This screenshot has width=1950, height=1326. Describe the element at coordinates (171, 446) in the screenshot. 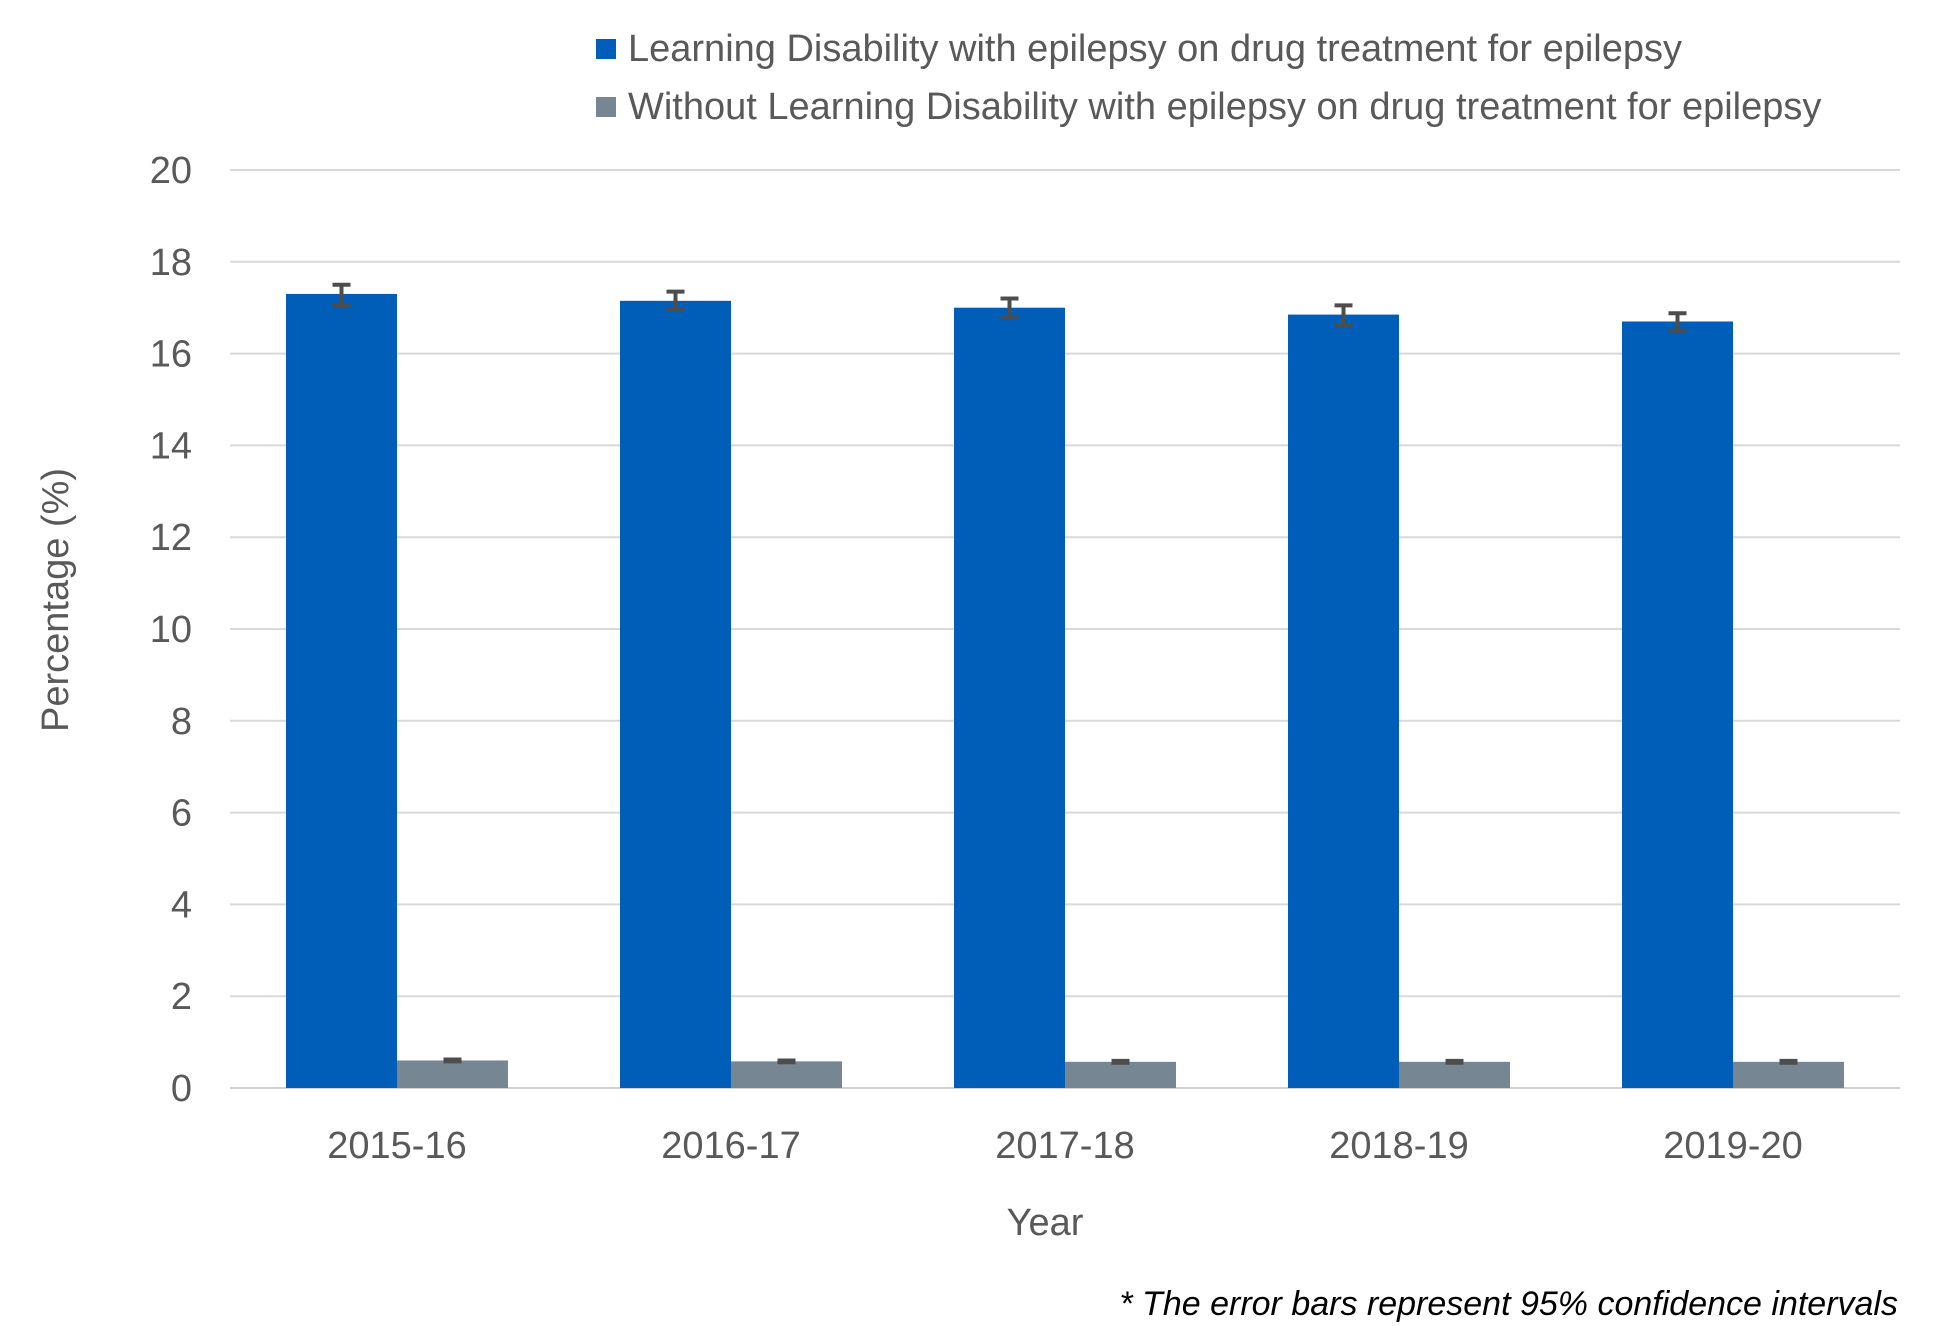

I see `y-tick-label: 14` at that location.